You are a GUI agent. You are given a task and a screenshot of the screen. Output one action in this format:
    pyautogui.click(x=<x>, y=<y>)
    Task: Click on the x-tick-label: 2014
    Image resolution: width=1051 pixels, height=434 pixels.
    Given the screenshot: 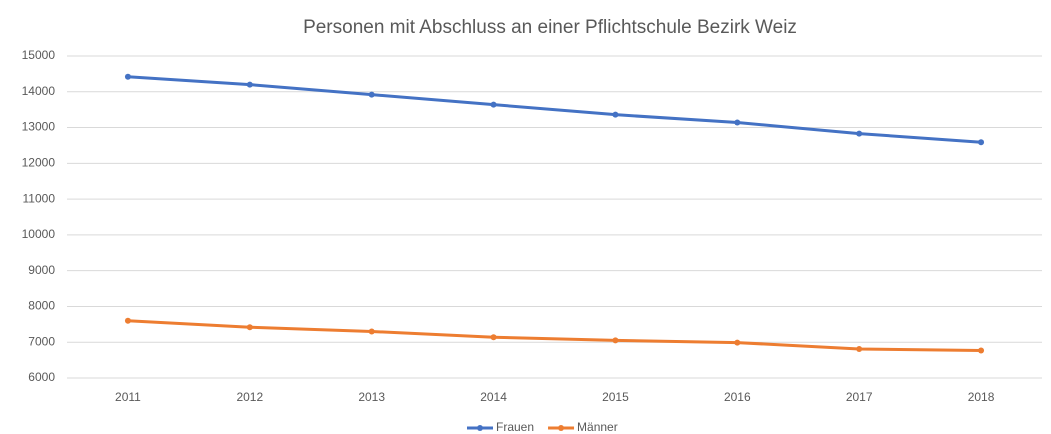 What is the action you would take?
    pyautogui.click(x=493, y=397)
    